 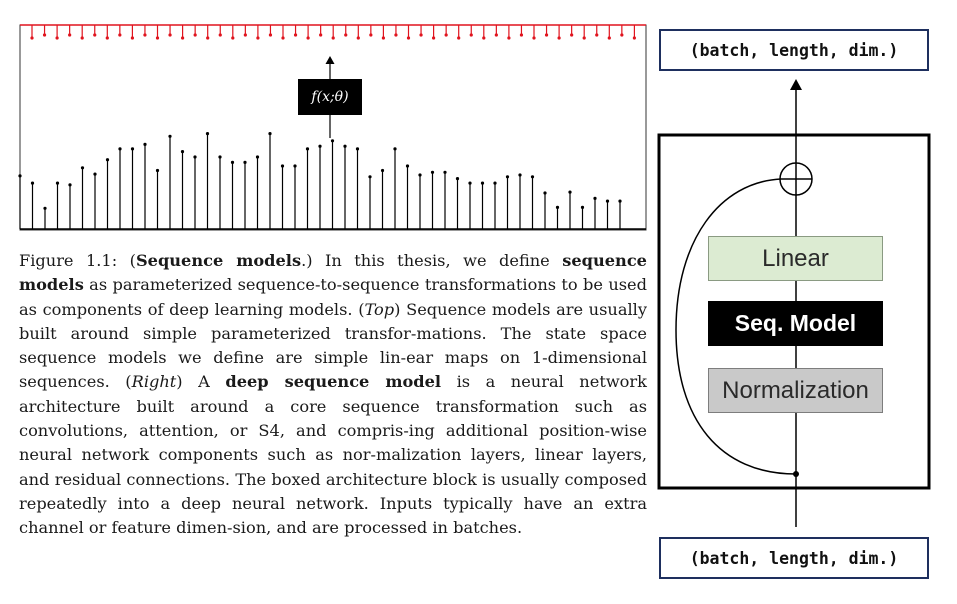 I want to click on residual-connection, so click(x=736, y=326).